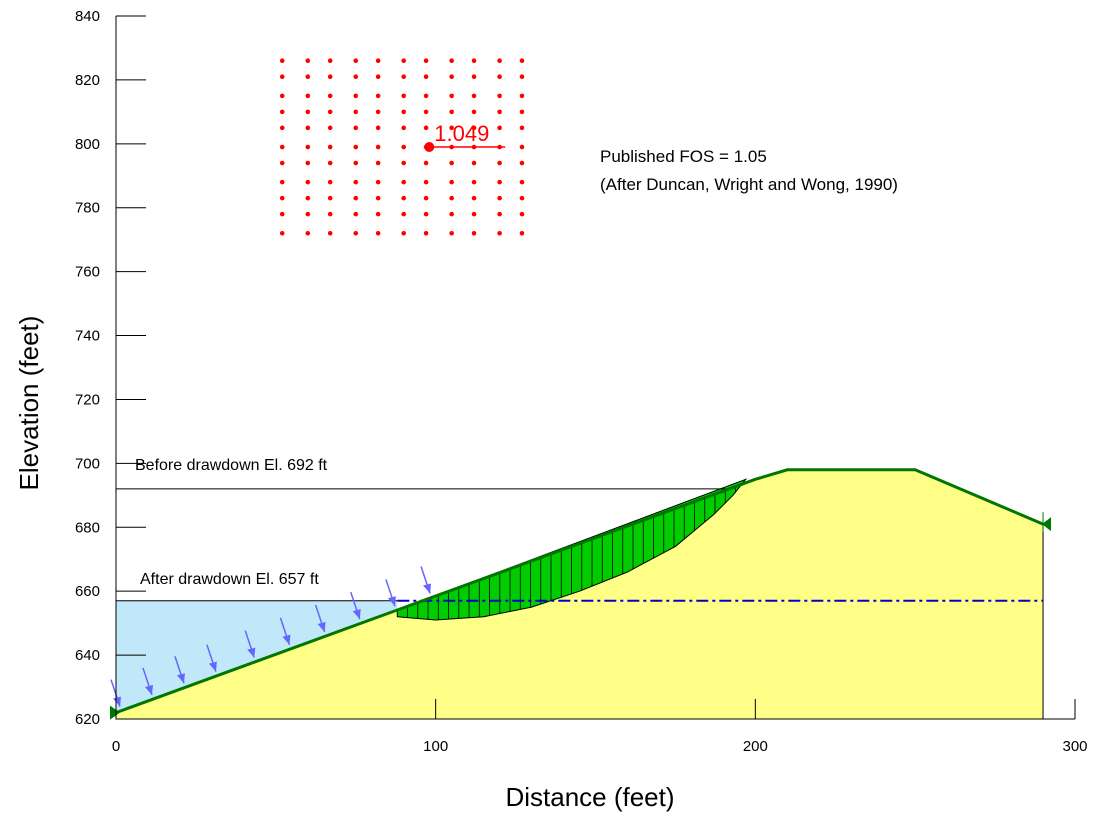 The height and width of the screenshot is (813, 1093). I want to click on critical-fos-label: 1.049, so click(461, 133).